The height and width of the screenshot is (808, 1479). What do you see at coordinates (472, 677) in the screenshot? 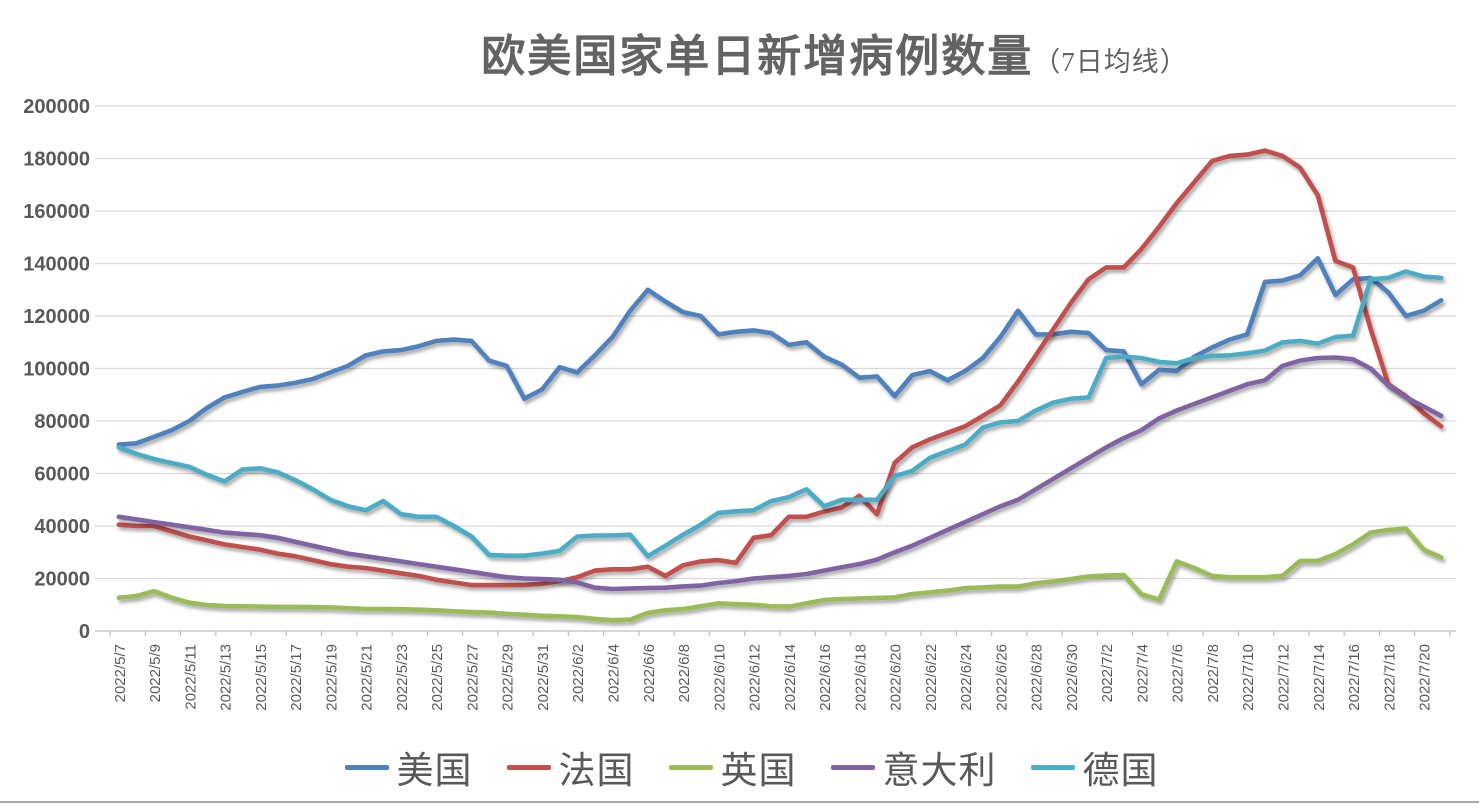
I see `x-tick-label: 2022/5/27` at bounding box center [472, 677].